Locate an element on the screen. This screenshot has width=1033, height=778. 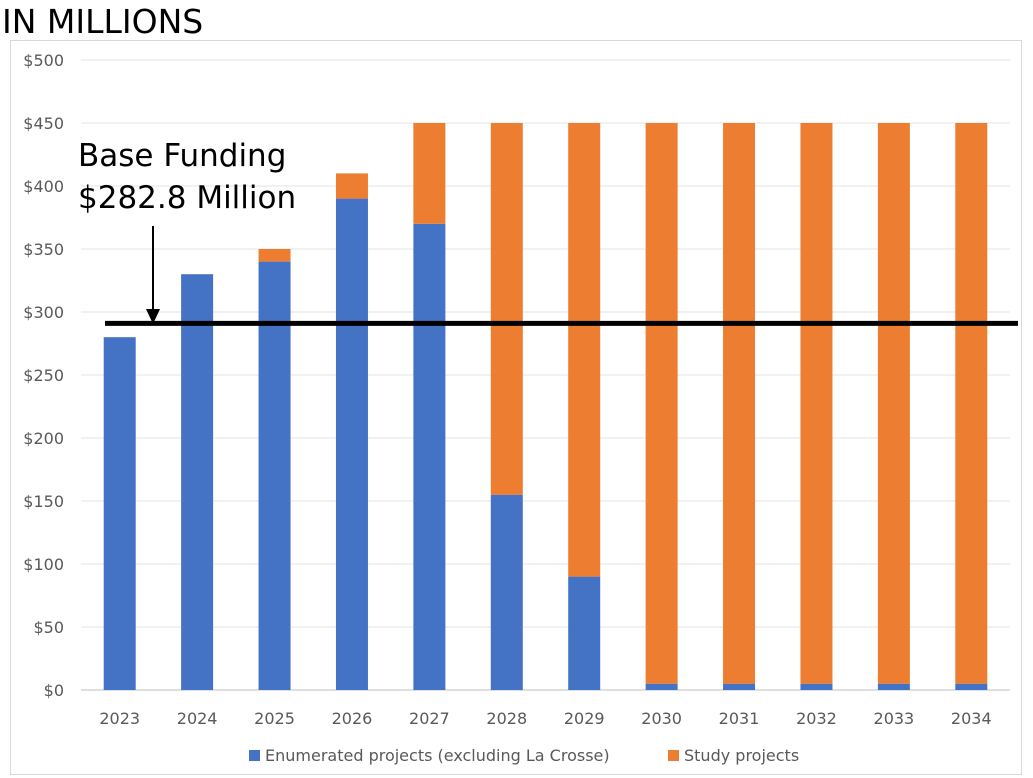
bar-enumerated-2034 is located at coordinates (971, 686).